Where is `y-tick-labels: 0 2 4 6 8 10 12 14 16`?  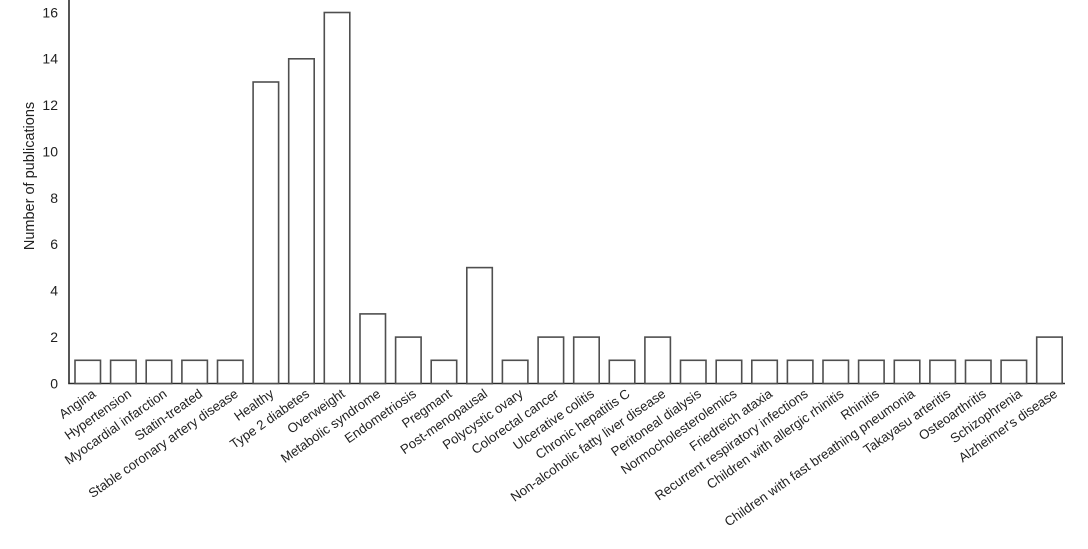 y-tick-labels: 0 2 4 6 8 10 12 14 16 is located at coordinates (50, 197).